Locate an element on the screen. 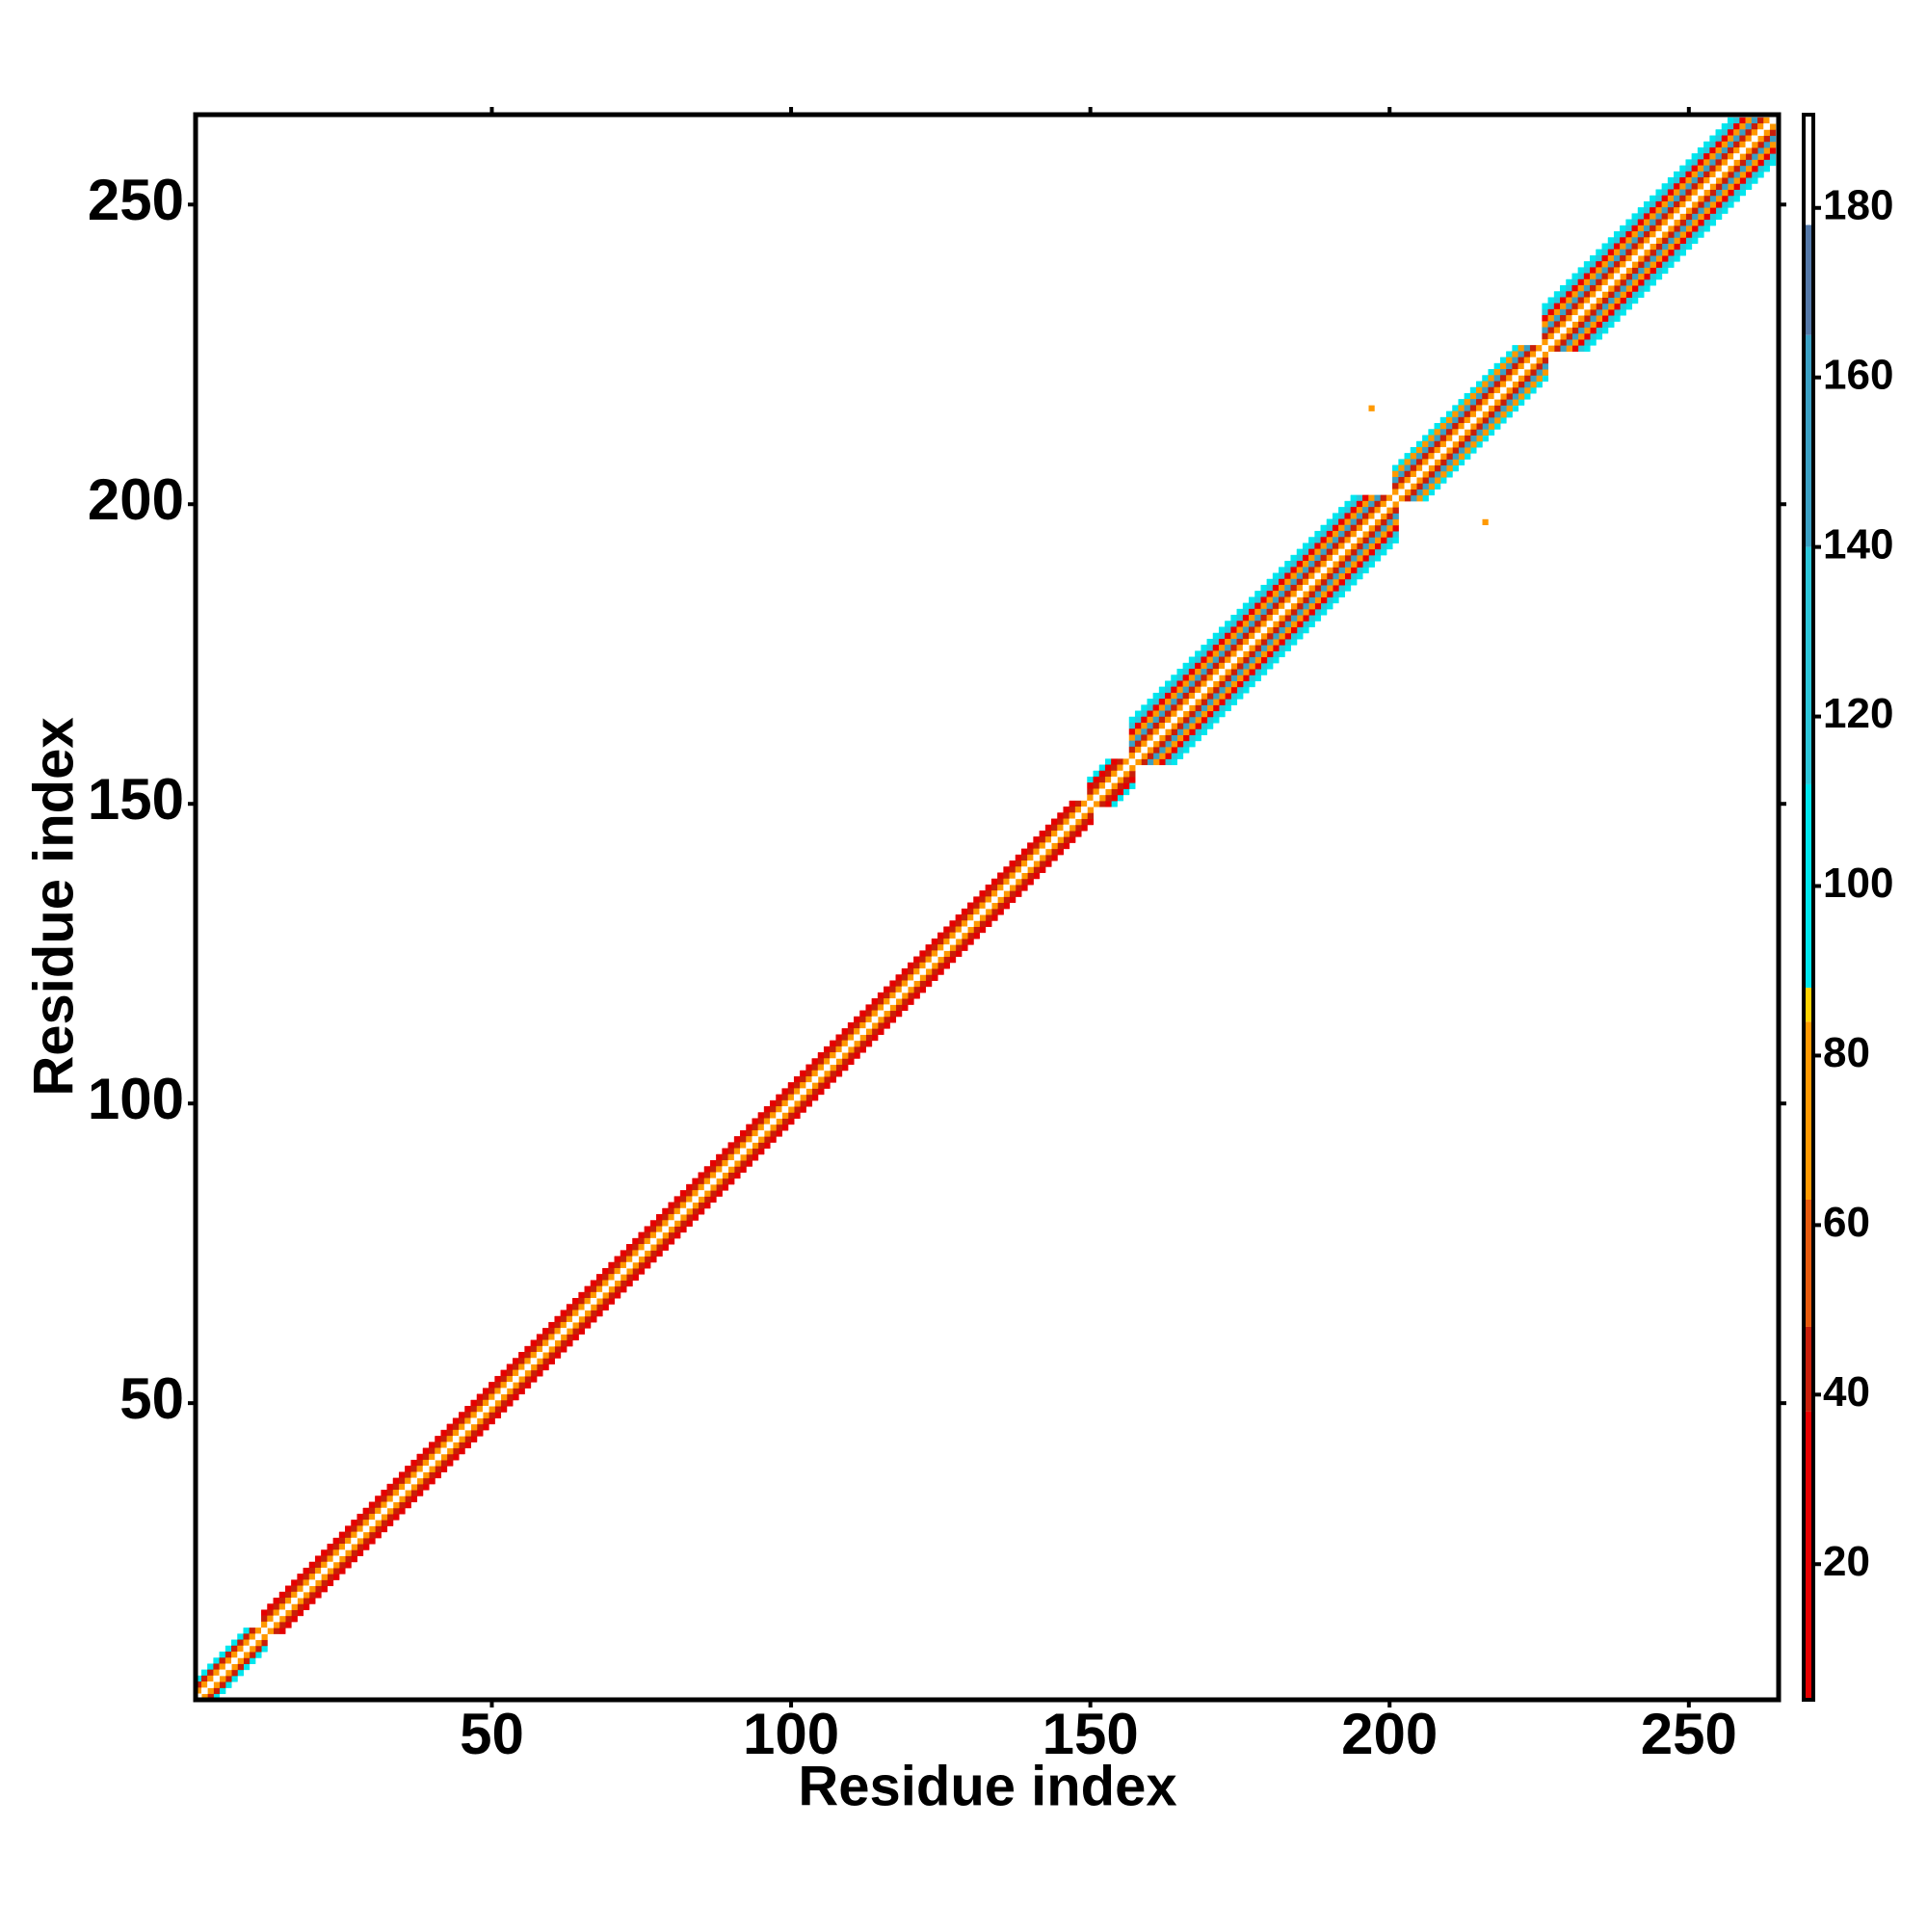  colorbar-tick-label: 100 is located at coordinates (1858, 883).